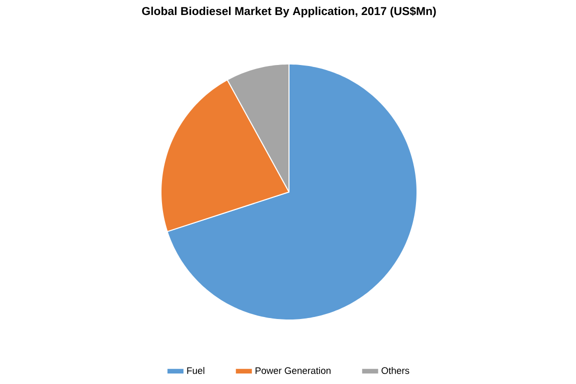 The image size is (576, 384). What do you see at coordinates (396, 370) in the screenshot?
I see `legend-label: Others` at bounding box center [396, 370].